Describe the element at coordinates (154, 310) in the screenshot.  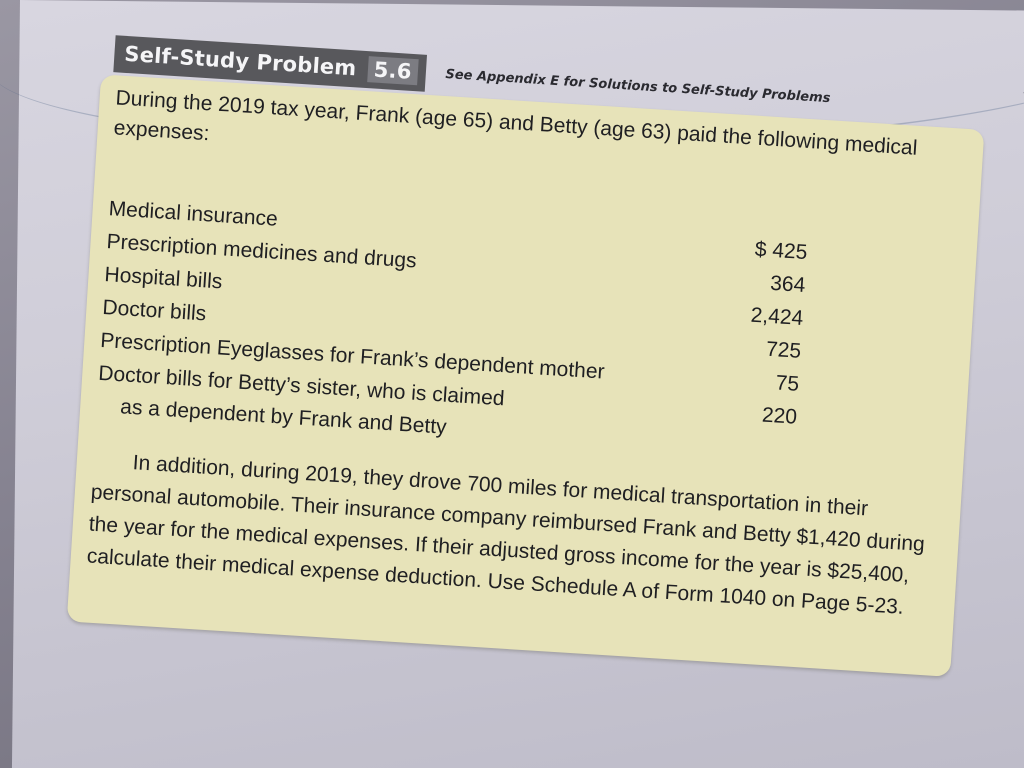
I see `expense-label: Doctor bills` at that location.